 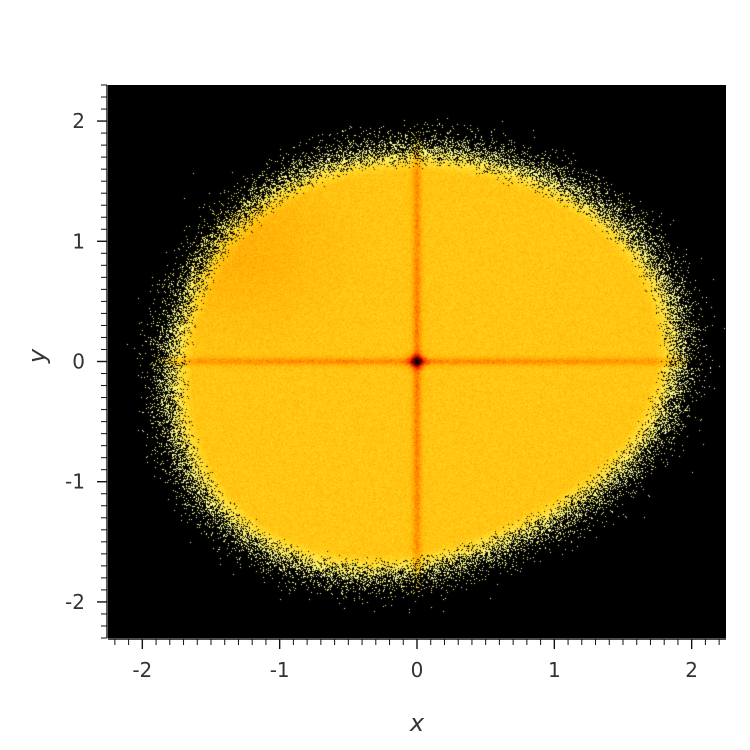 What do you see at coordinates (78, 121) in the screenshot?
I see `y-tick-label: 2` at bounding box center [78, 121].